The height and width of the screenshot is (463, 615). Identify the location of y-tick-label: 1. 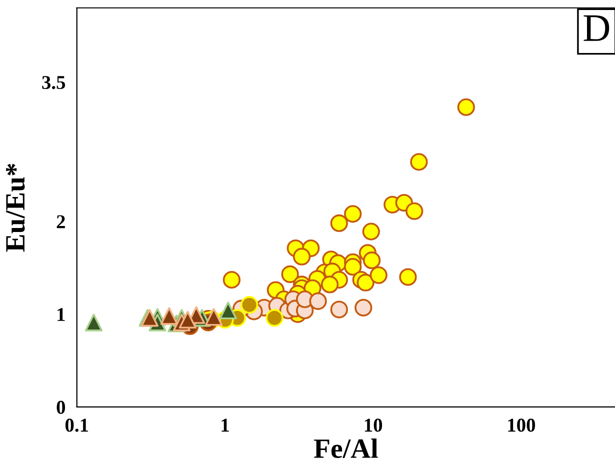
(61, 314).